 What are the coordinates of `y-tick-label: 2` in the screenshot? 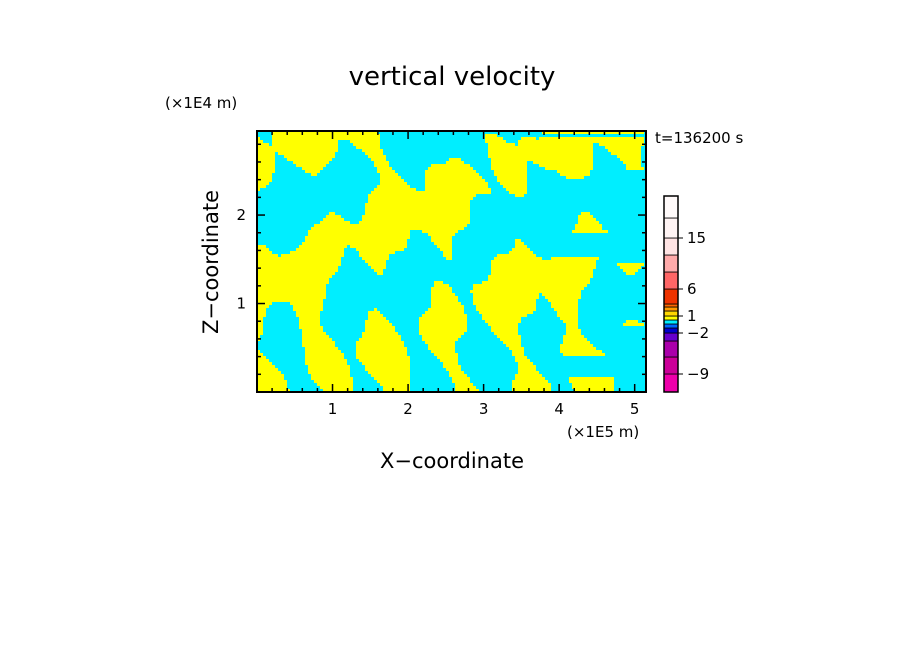 It's located at (241, 215).